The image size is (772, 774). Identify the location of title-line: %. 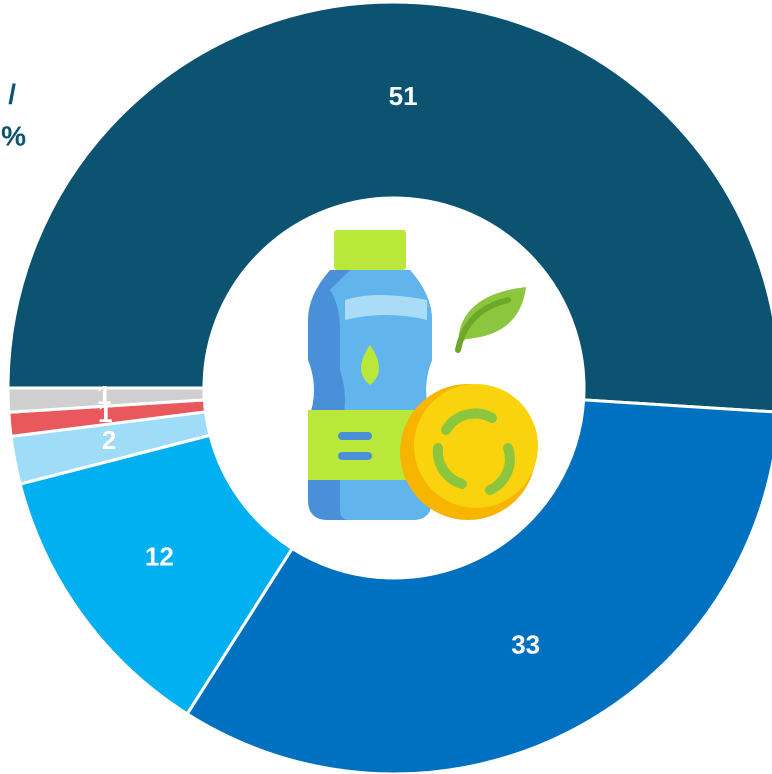
(13, 135).